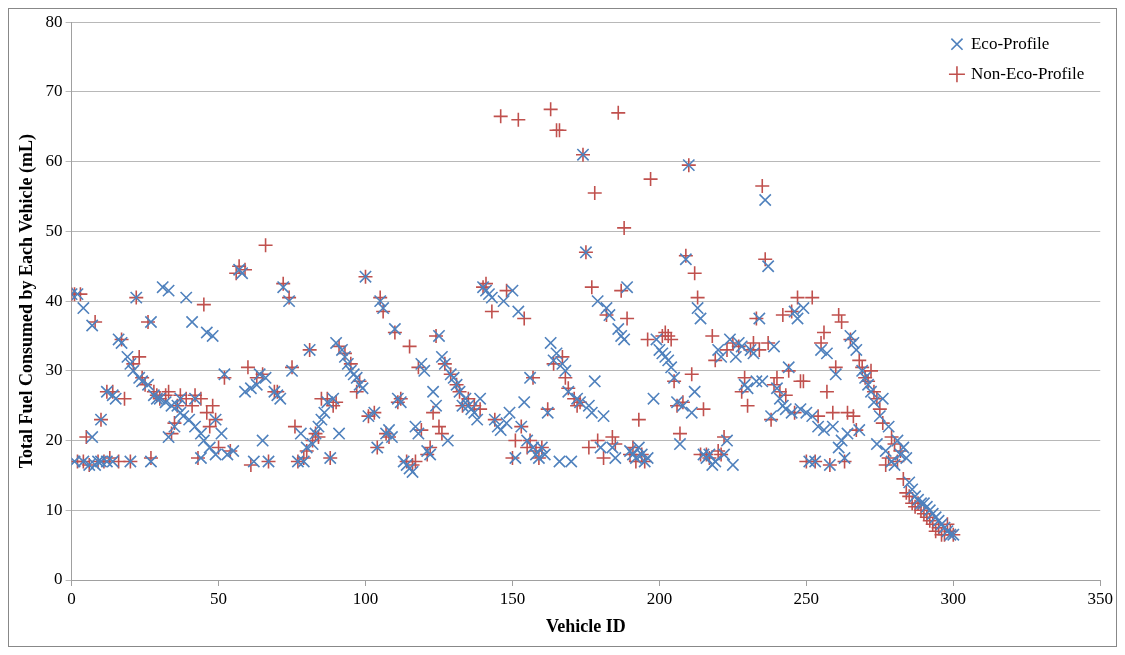 This screenshot has width=1125, height=655. Describe the element at coordinates (586, 625) in the screenshot. I see `x-axis-title: Vehicle ID` at that location.